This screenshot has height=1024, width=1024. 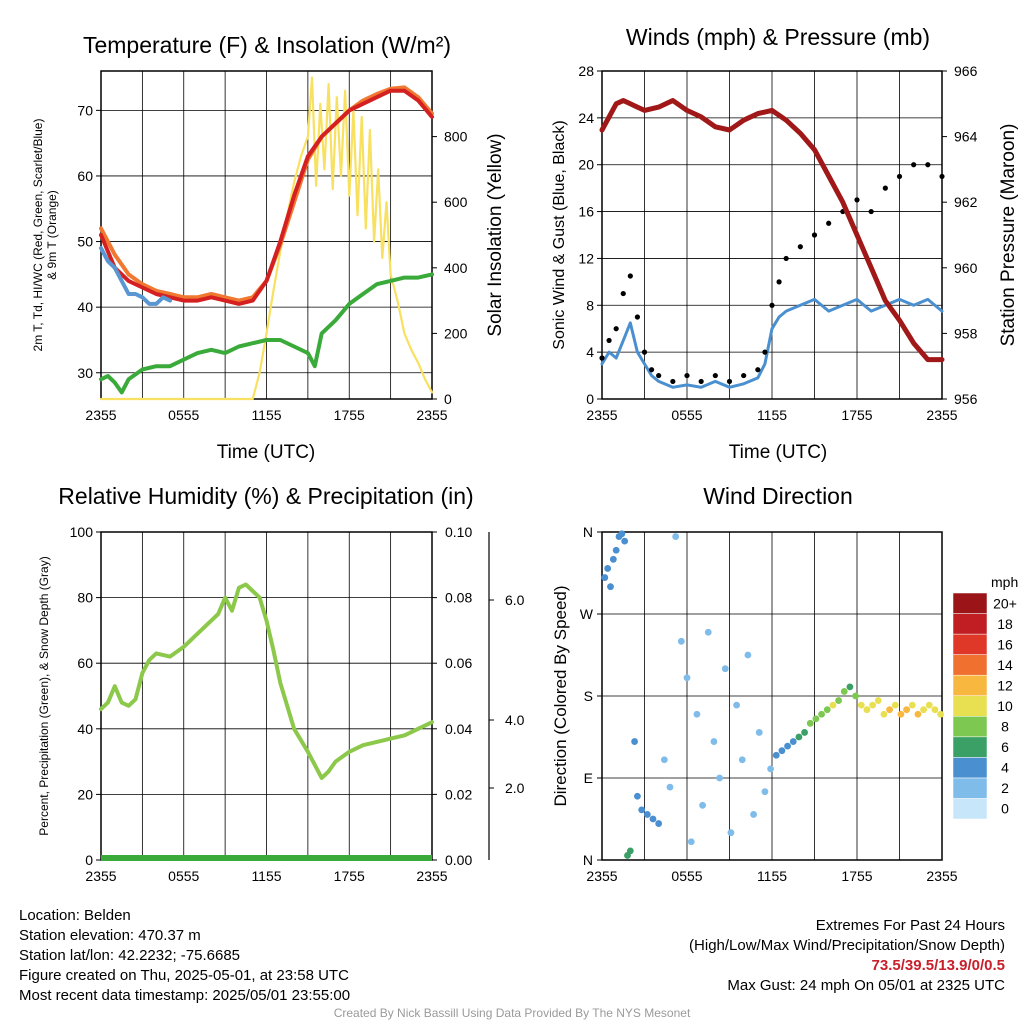 I want to click on precip-tick-label-3: 0.06, so click(x=458, y=663).